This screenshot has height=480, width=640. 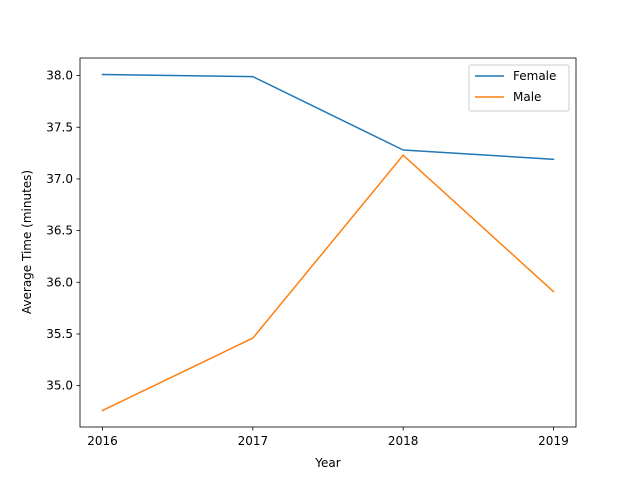 What do you see at coordinates (527, 97) in the screenshot?
I see `legend-label-male: Male` at bounding box center [527, 97].